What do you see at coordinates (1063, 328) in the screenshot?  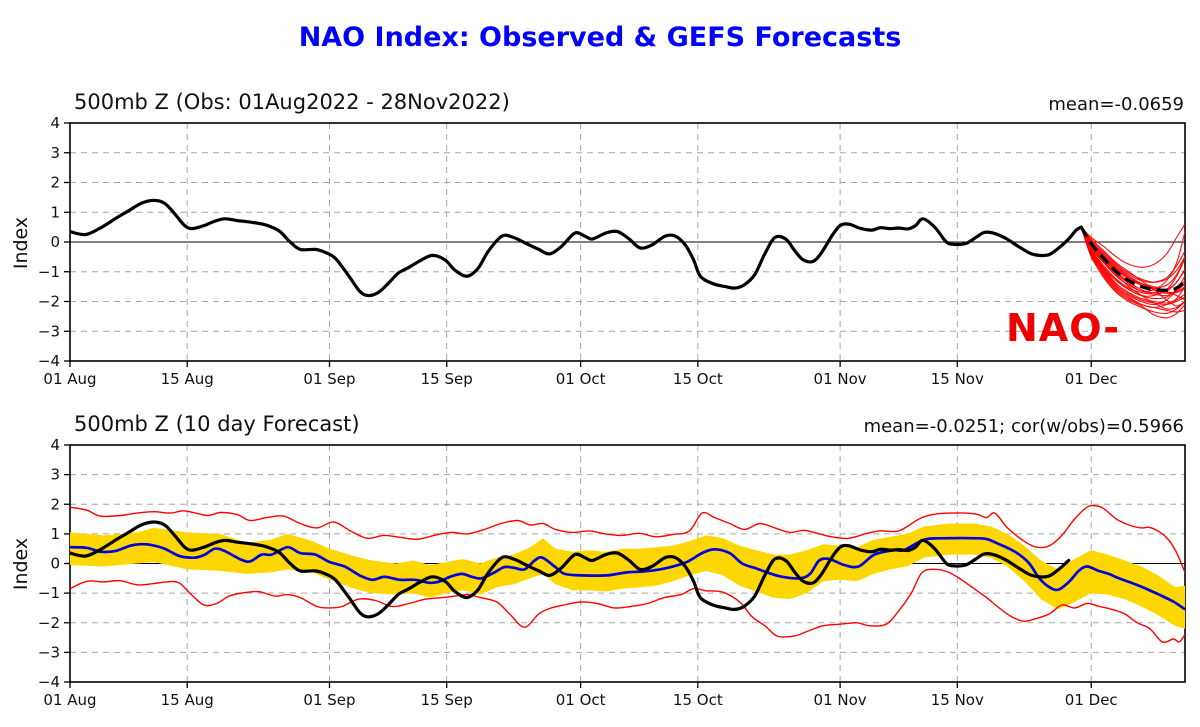 I see `nao-minus-annotation: NAO-` at bounding box center [1063, 328].